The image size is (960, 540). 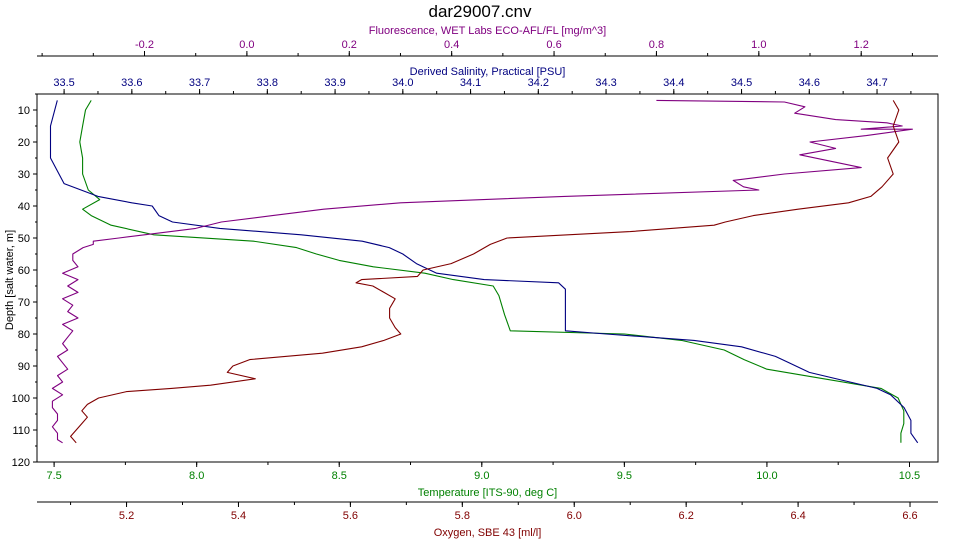 I want to click on fluor-tick-label: 0.6, so click(x=553, y=45).